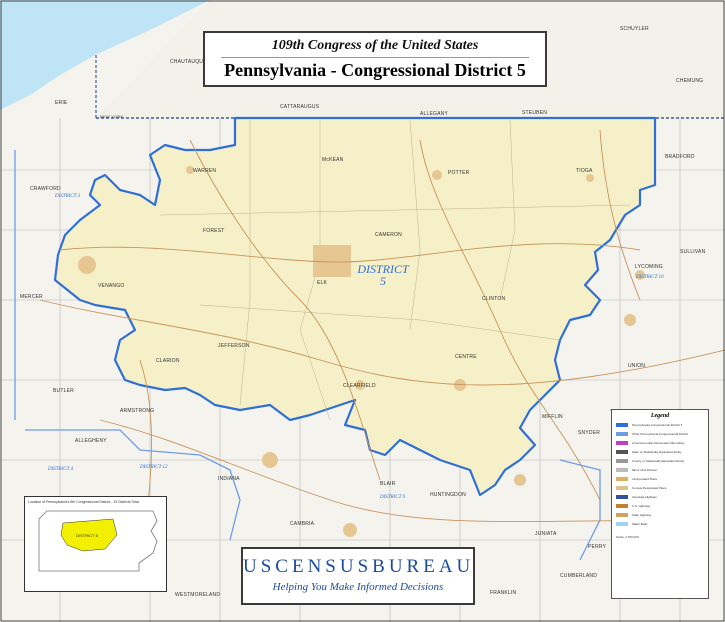  I want to click on county-label-mercer: MERCER, so click(31, 297).